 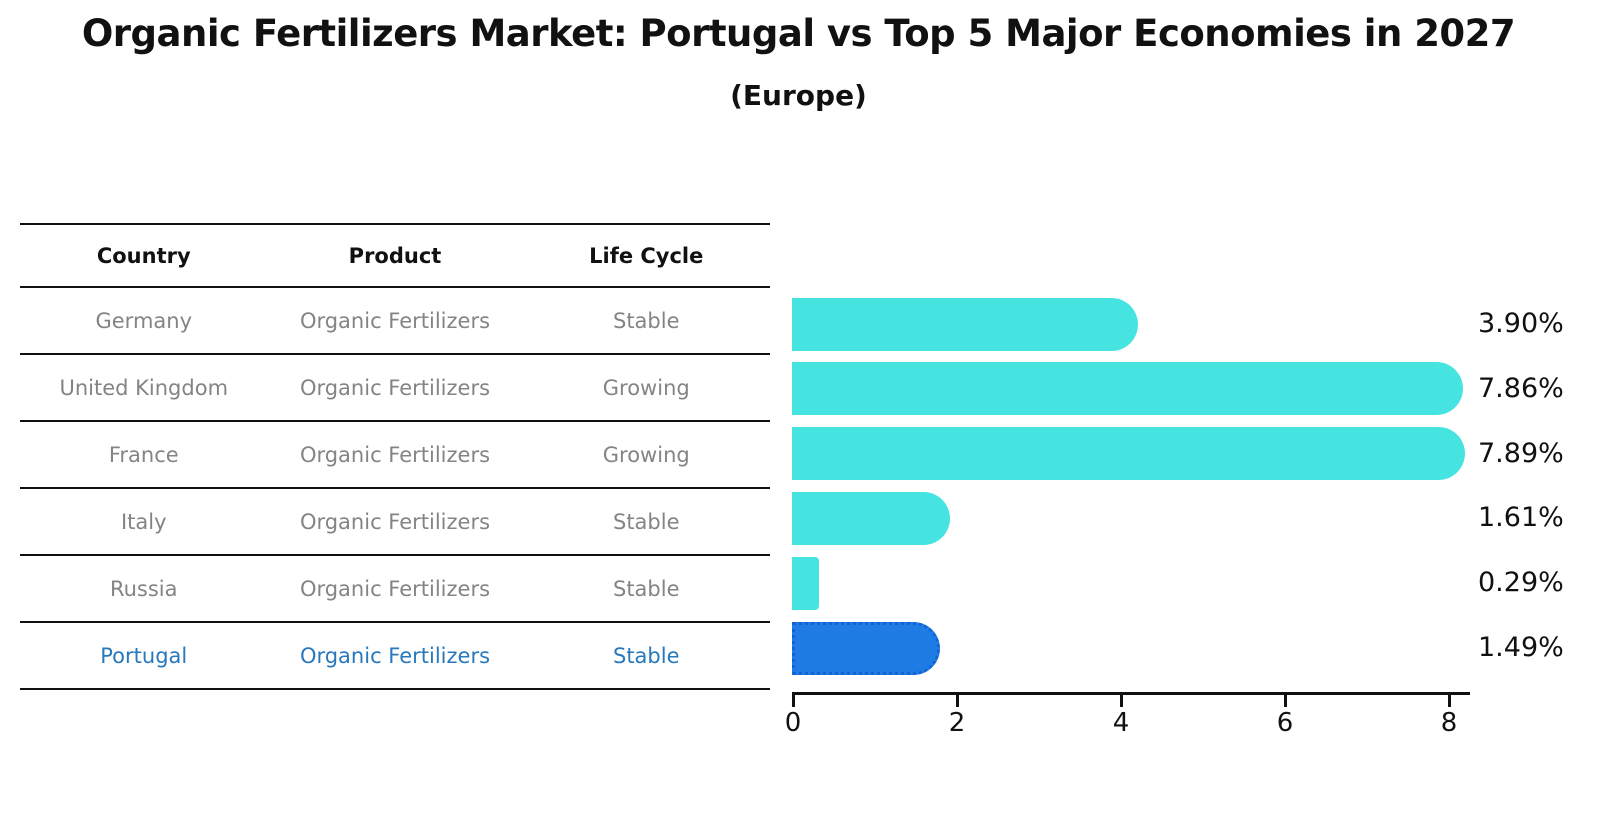 I want to click on table-row: United Kingdom Organic Fertilizers Growing, so click(x=395, y=388).